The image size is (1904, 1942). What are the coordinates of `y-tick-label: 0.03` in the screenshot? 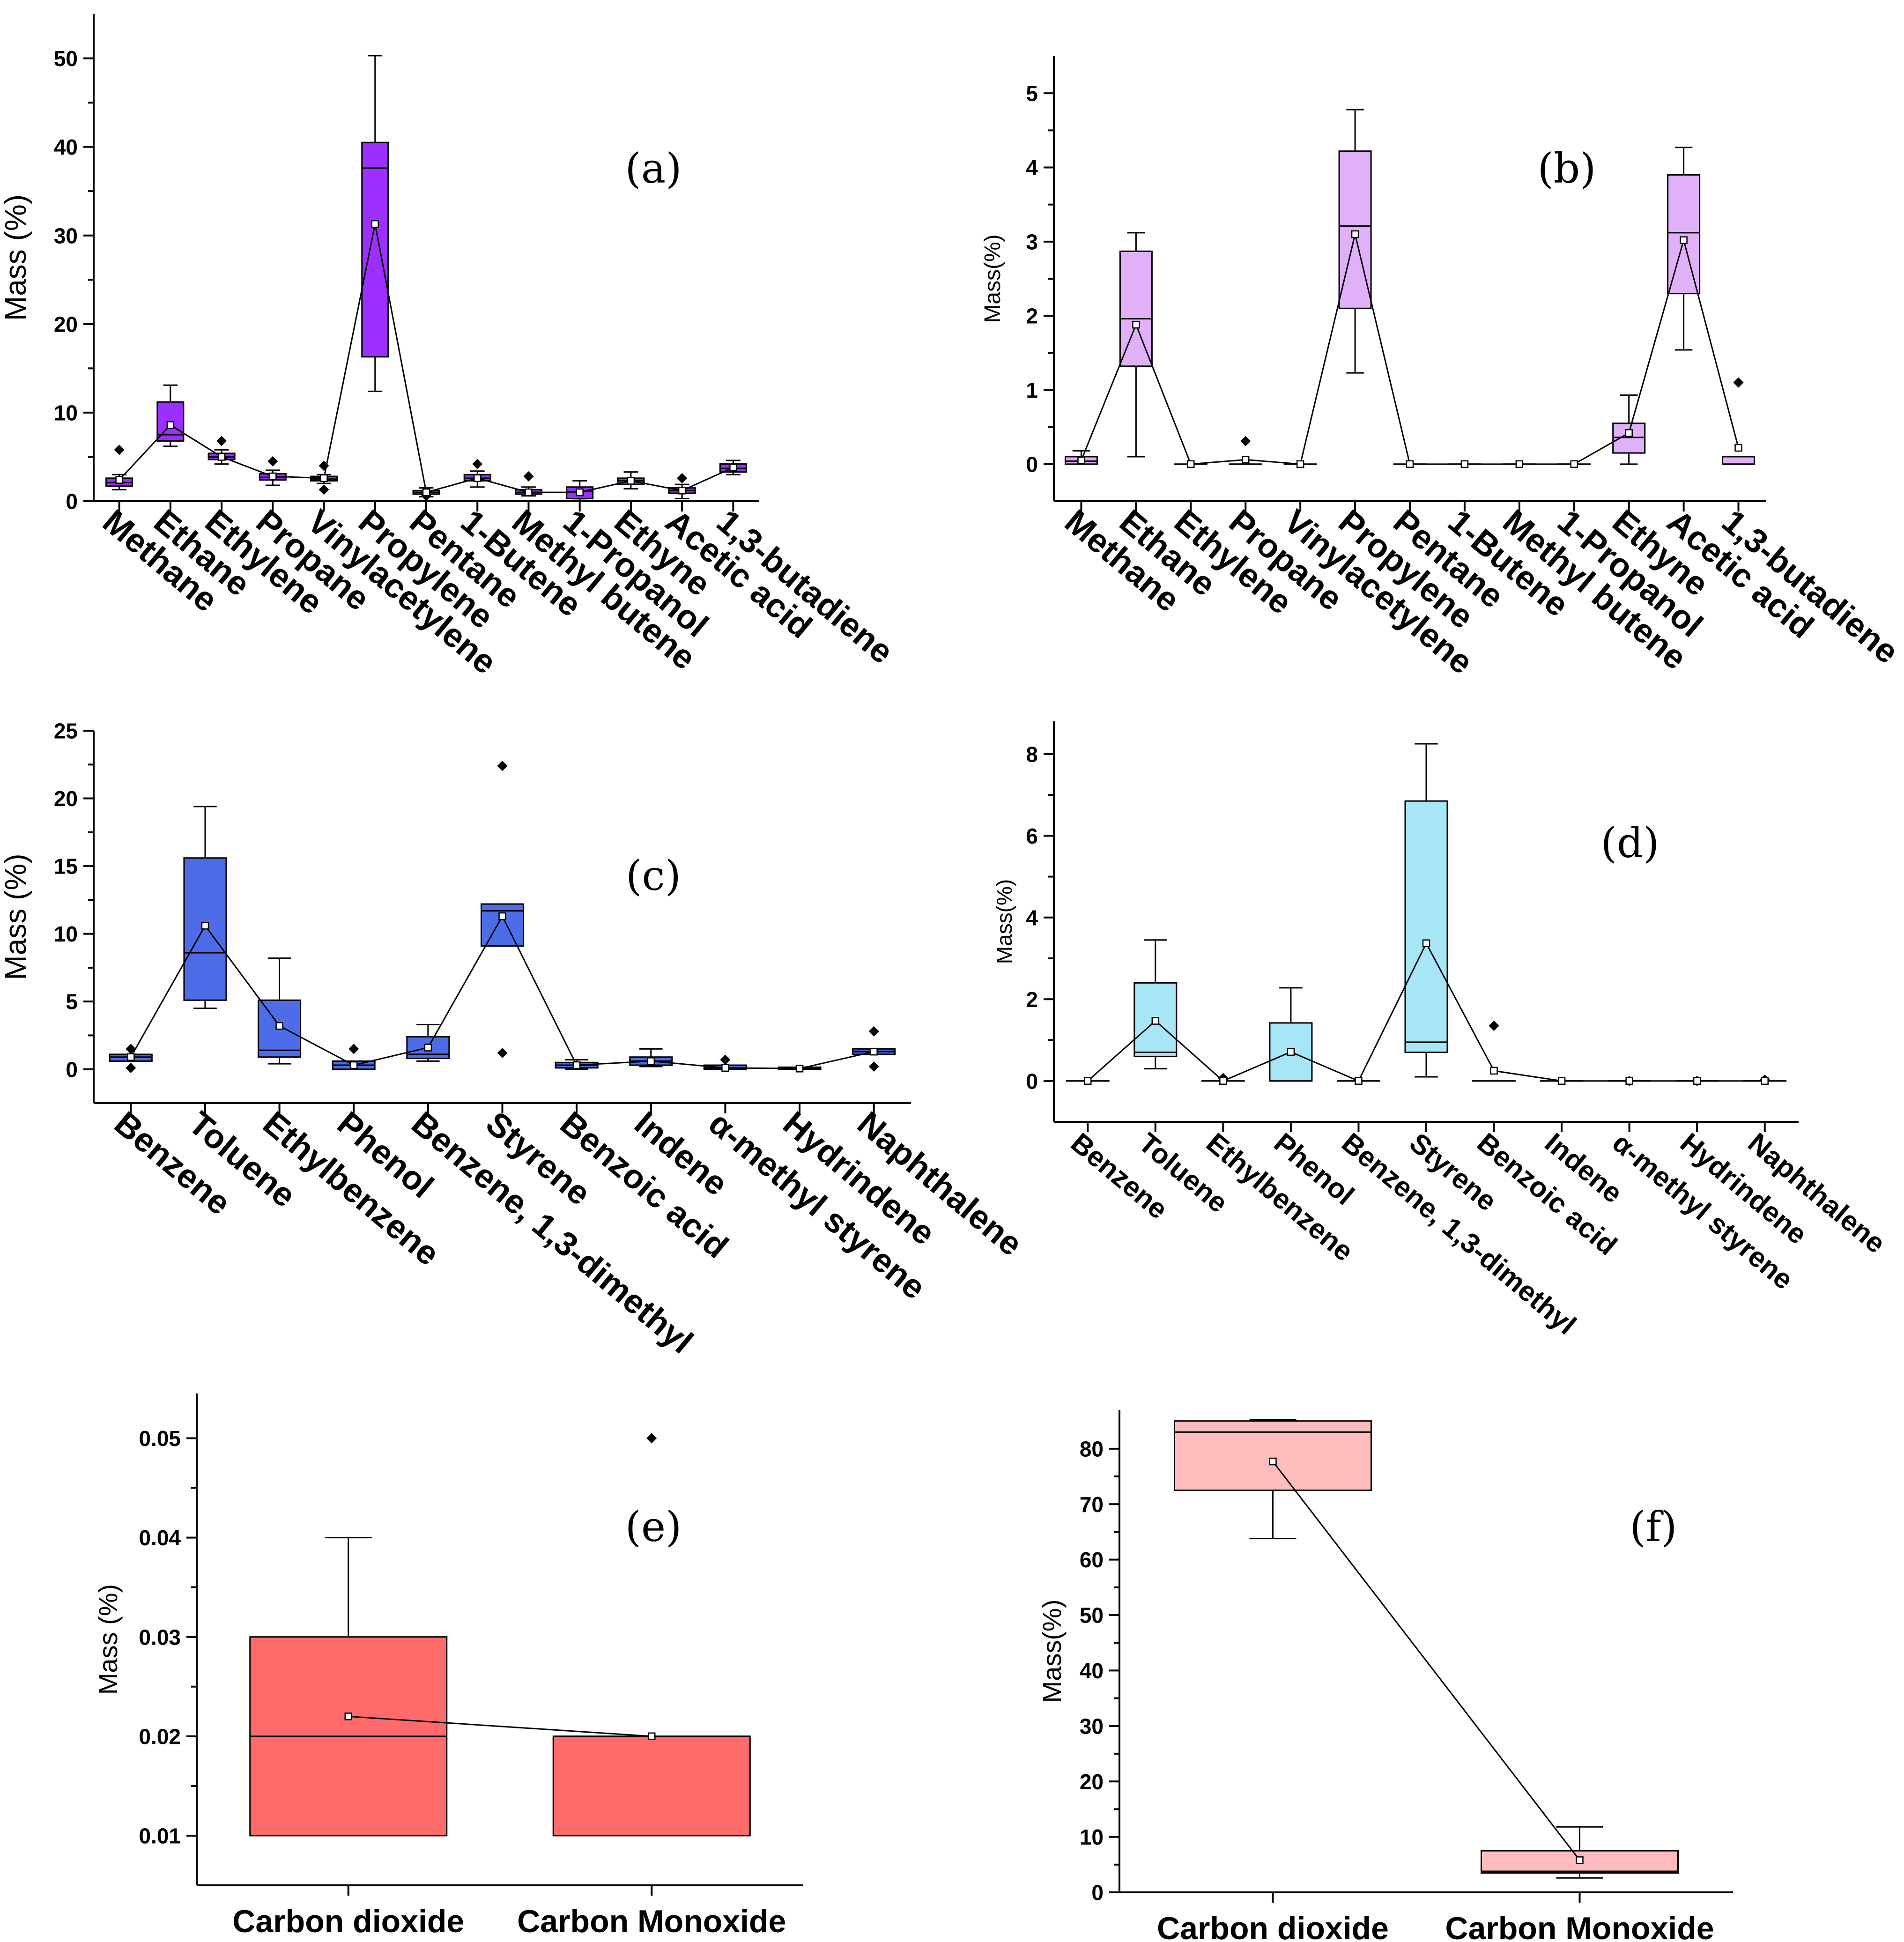 It's located at (160, 1637).